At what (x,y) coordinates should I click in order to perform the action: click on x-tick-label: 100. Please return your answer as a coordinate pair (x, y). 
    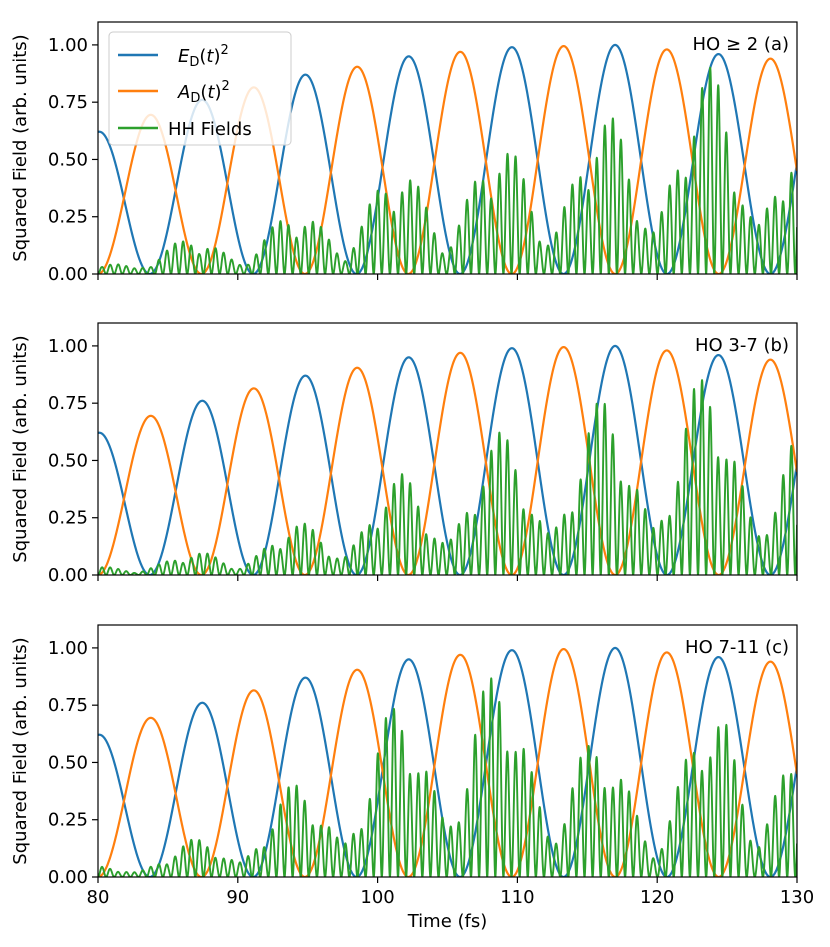
    Looking at the image, I should click on (377, 897).